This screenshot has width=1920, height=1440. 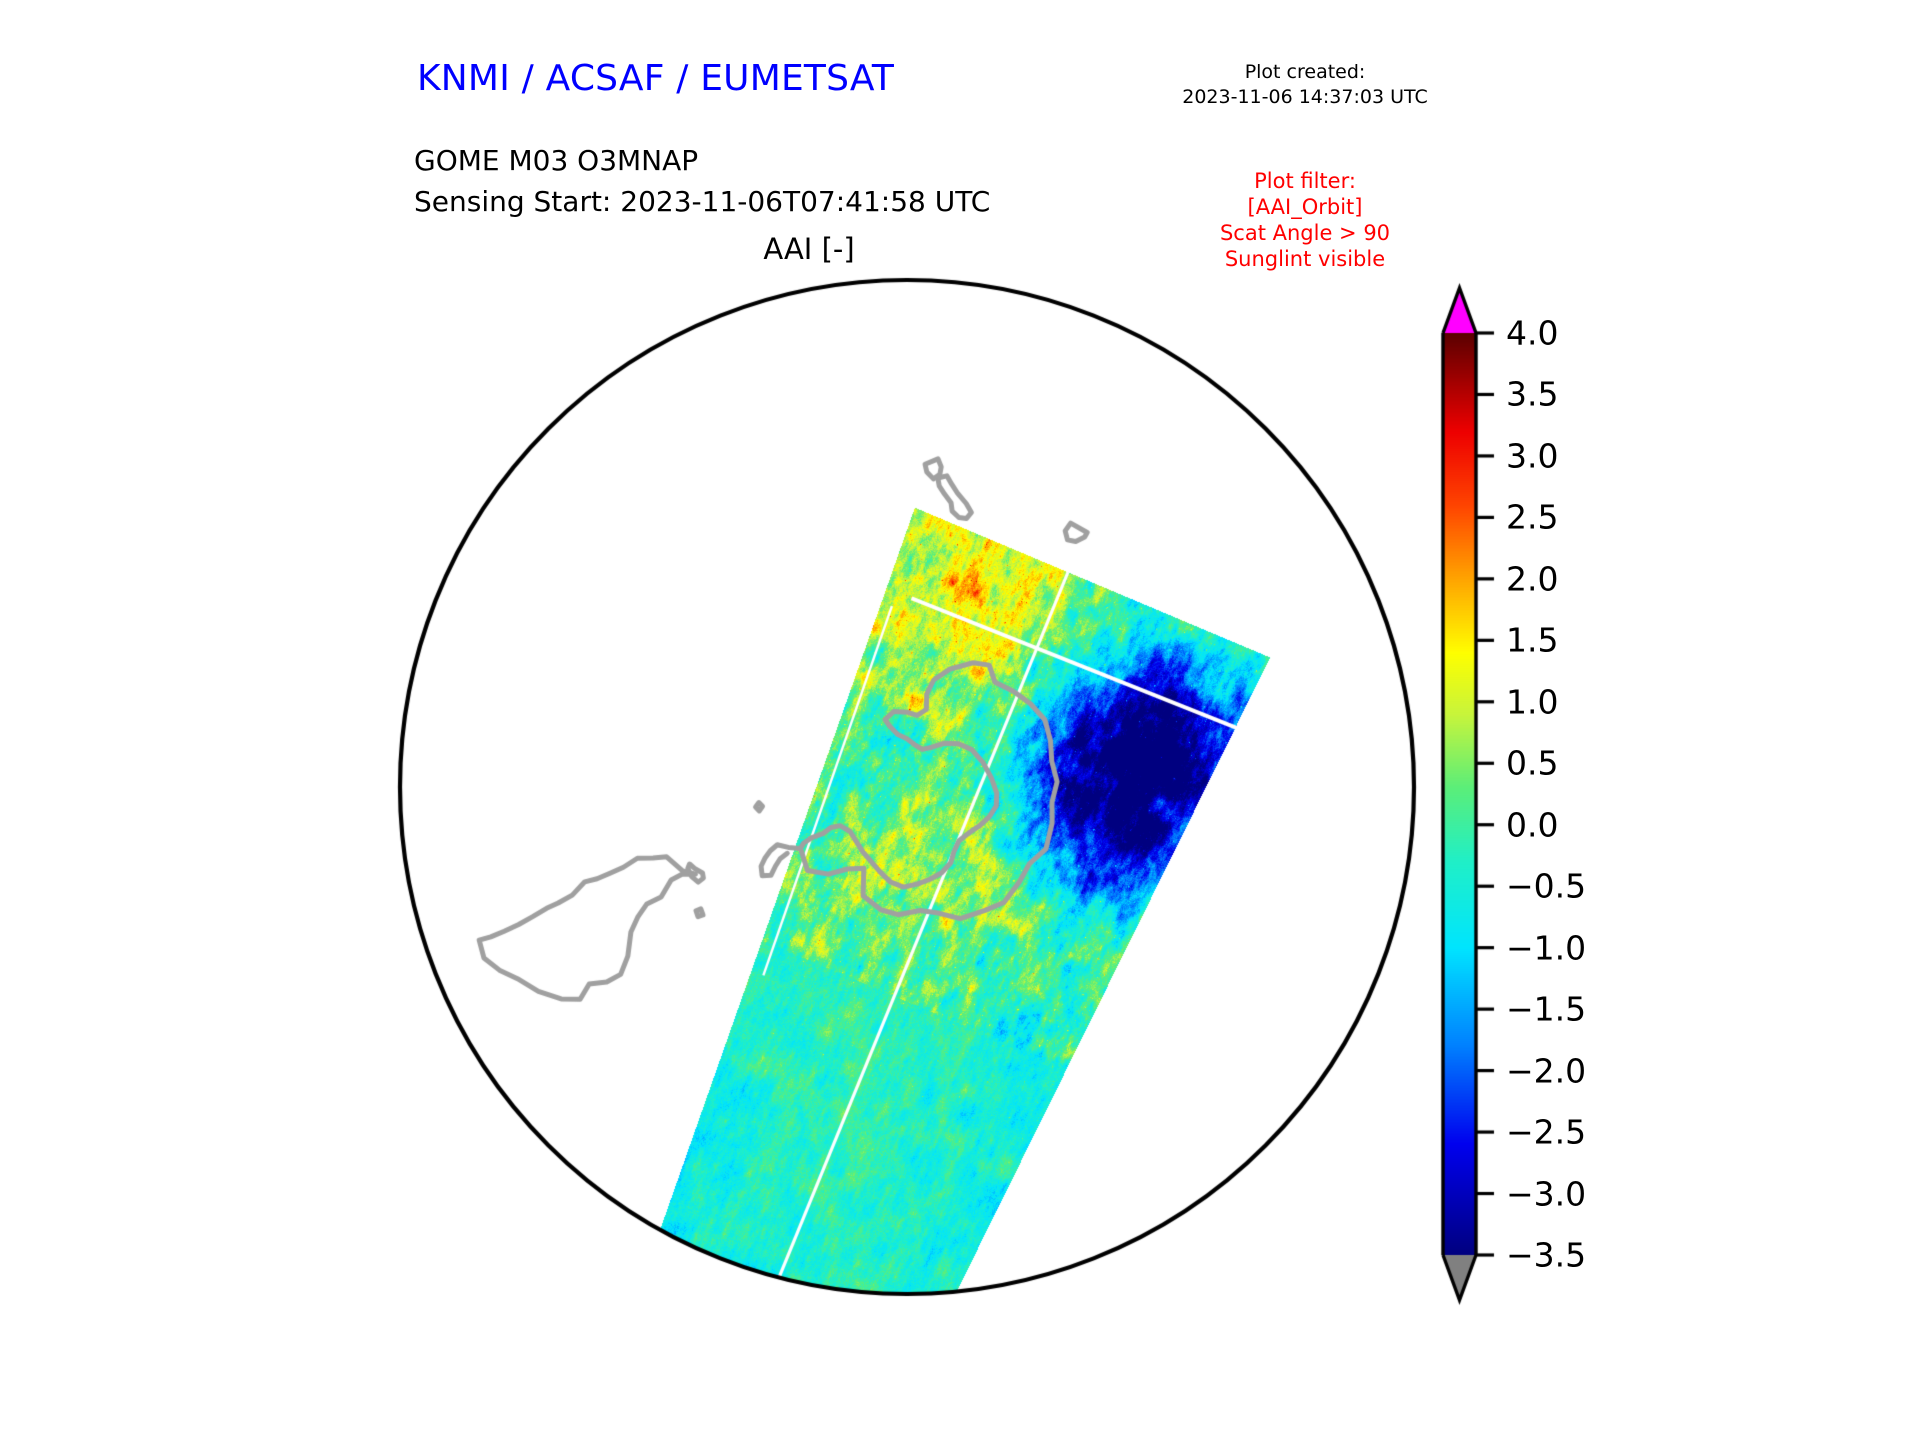 I want to click on plot-filter-line-0: Plot filter:, so click(x=1305, y=181).